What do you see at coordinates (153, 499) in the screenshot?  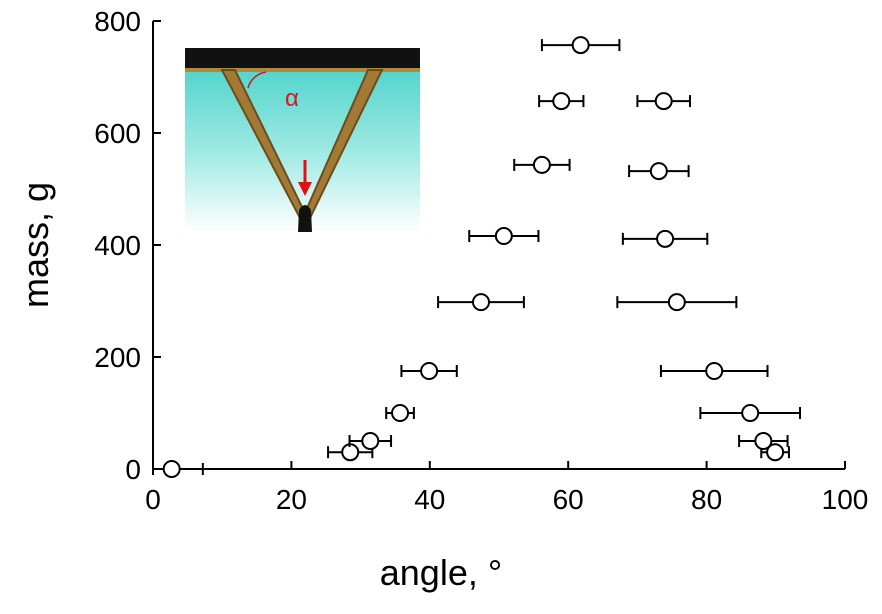 I see `x-tick-label: 0` at bounding box center [153, 499].